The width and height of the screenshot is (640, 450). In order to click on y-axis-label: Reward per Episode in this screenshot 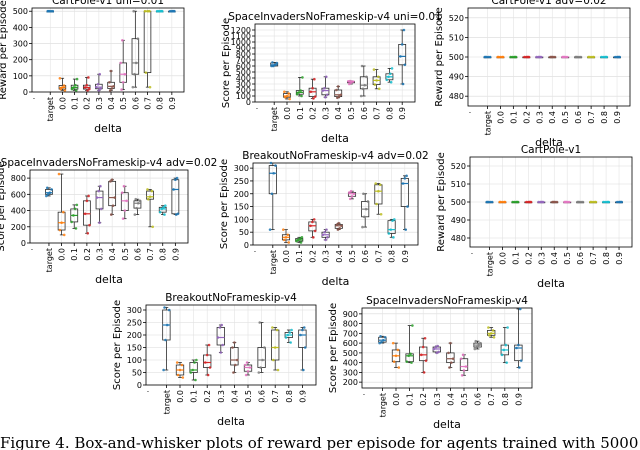, I will do `click(439, 56)`.